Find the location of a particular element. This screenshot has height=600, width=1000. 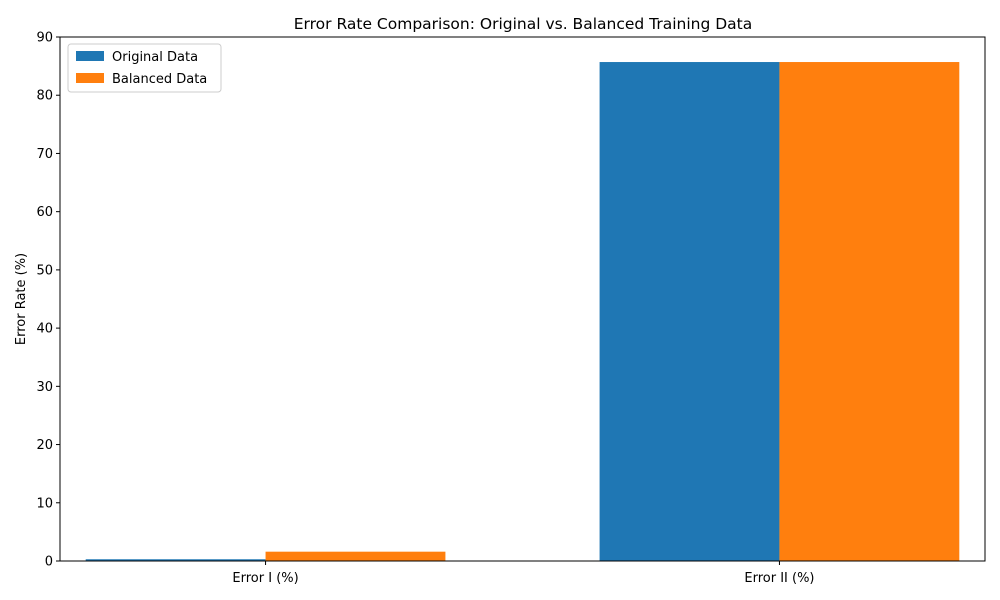

y-tick-label: 0 is located at coordinates (49, 562).